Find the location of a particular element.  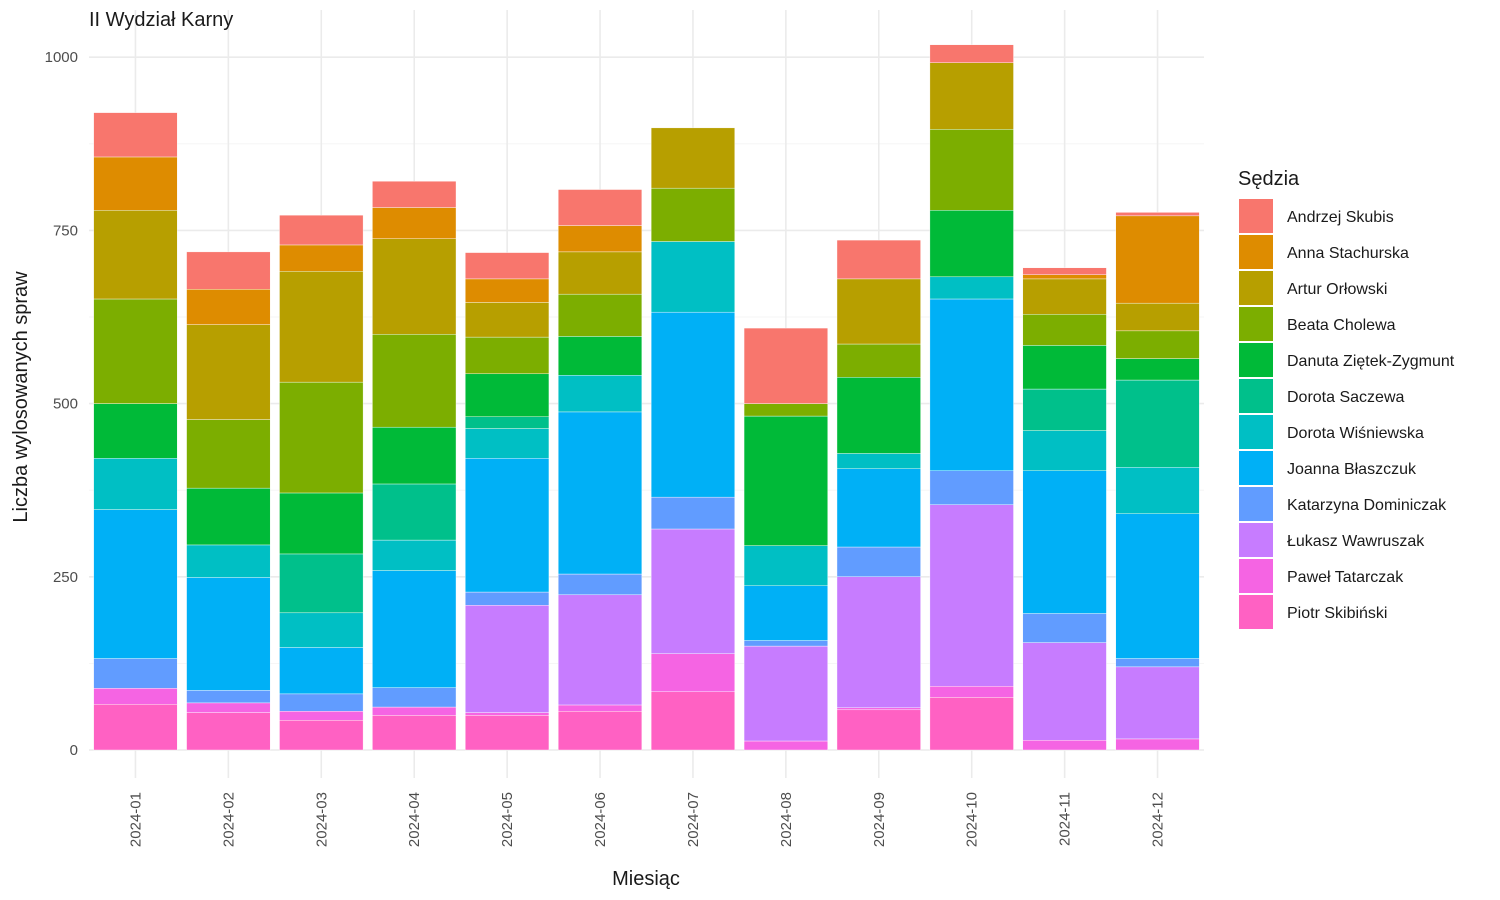

legend-label: Andrzej Skubis is located at coordinates (1340, 217).